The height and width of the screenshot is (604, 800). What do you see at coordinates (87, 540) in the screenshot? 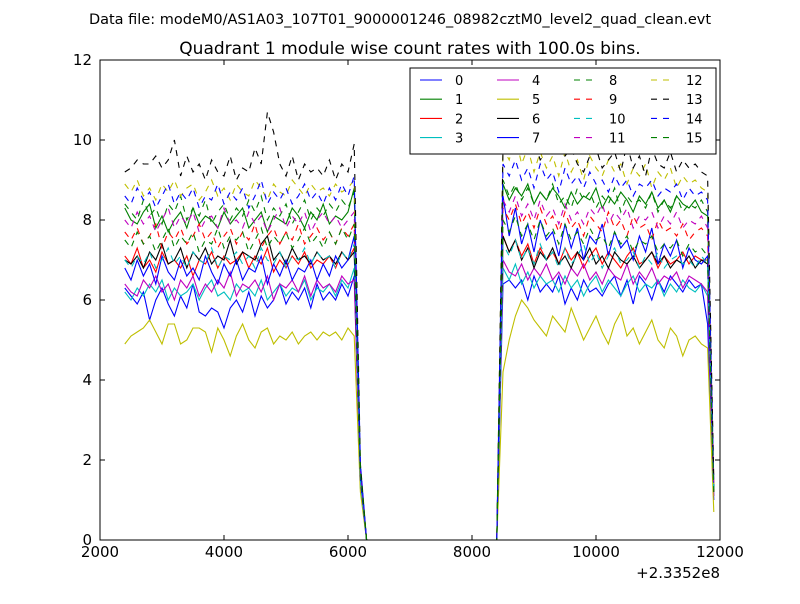
I see `y-tick-label: 0` at bounding box center [87, 540].